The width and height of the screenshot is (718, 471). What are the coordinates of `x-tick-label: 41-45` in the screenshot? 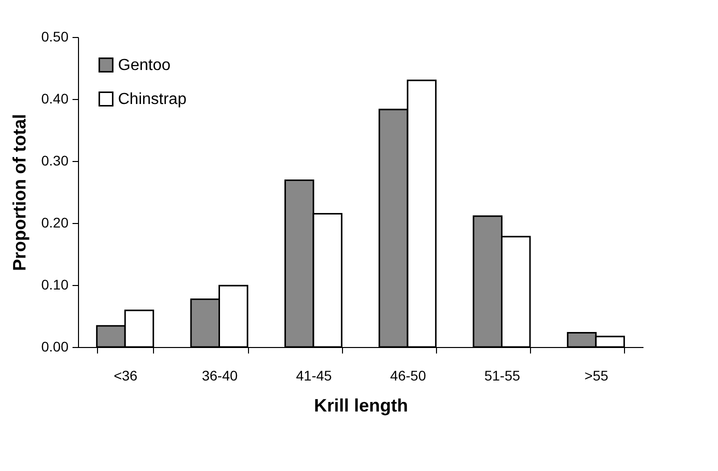 It's located at (314, 376).